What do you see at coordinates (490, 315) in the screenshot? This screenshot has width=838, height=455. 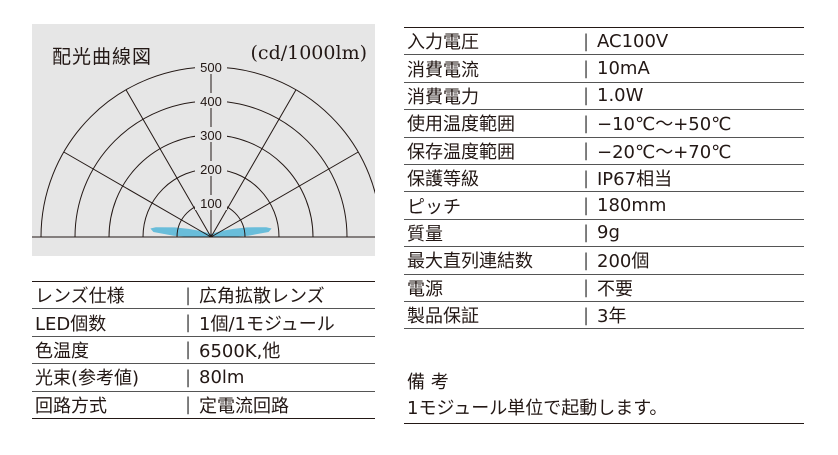 I see `spec-key: 製品保証` at bounding box center [490, 315].